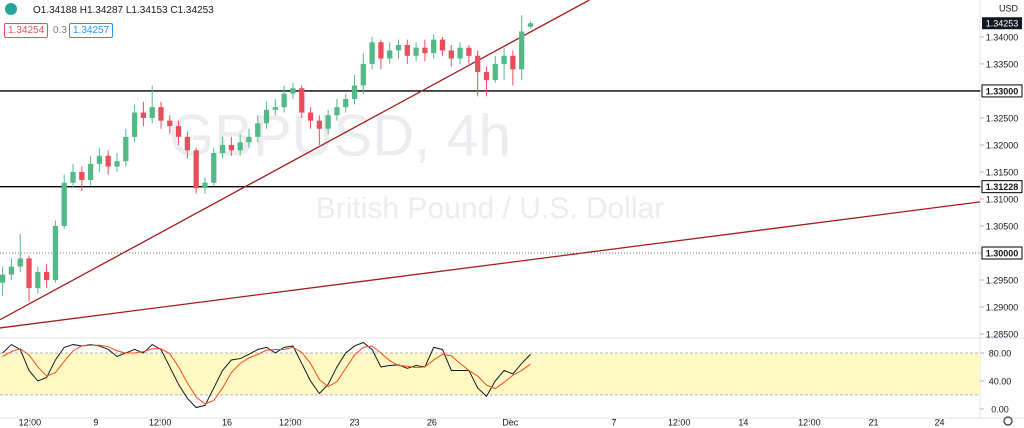  What do you see at coordinates (266, 375) in the screenshot?
I see `stochastic-line` at bounding box center [266, 375].